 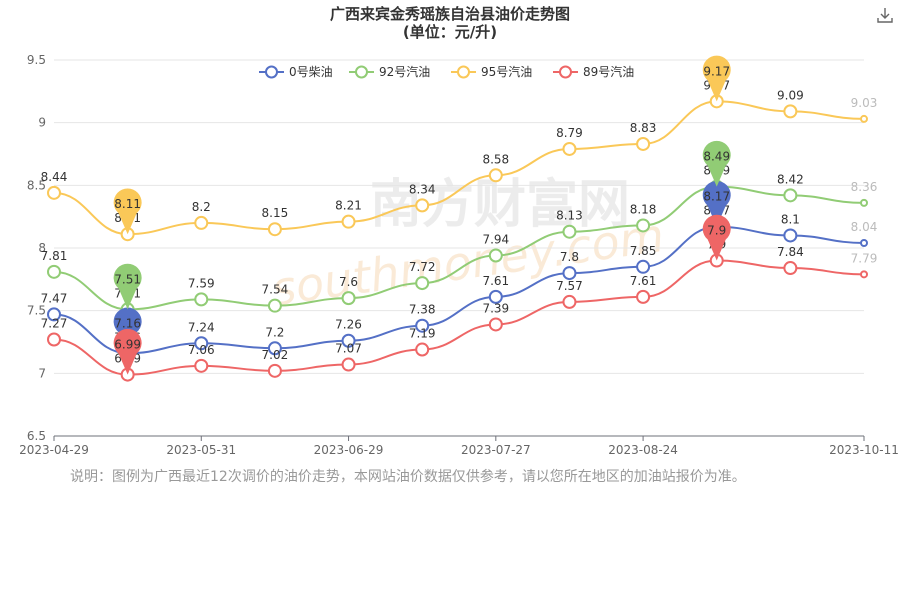 I want to click on data-label: 7.02, so click(x=275, y=355).